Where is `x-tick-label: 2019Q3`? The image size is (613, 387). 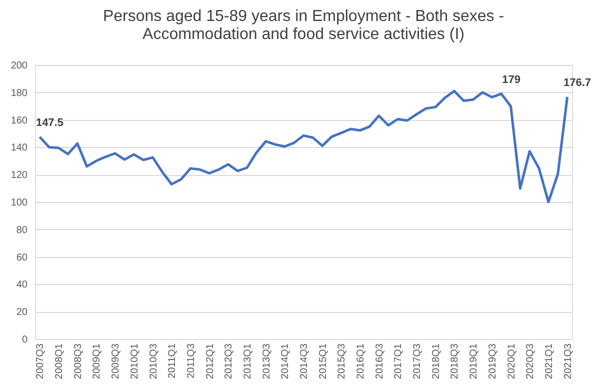 x-tick-label: 2019Q3 is located at coordinates (492, 361).